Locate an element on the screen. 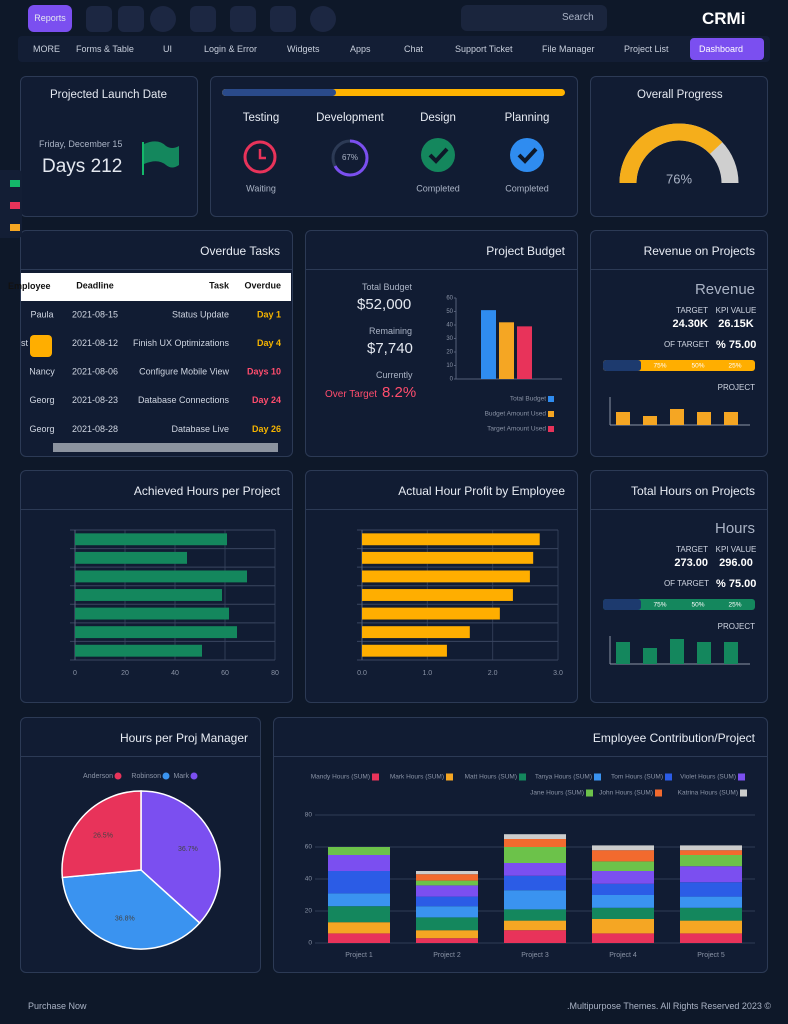 This screenshot has width=788, height=1024. card-title: Total Hours on Projects is located at coordinates (692, 491).